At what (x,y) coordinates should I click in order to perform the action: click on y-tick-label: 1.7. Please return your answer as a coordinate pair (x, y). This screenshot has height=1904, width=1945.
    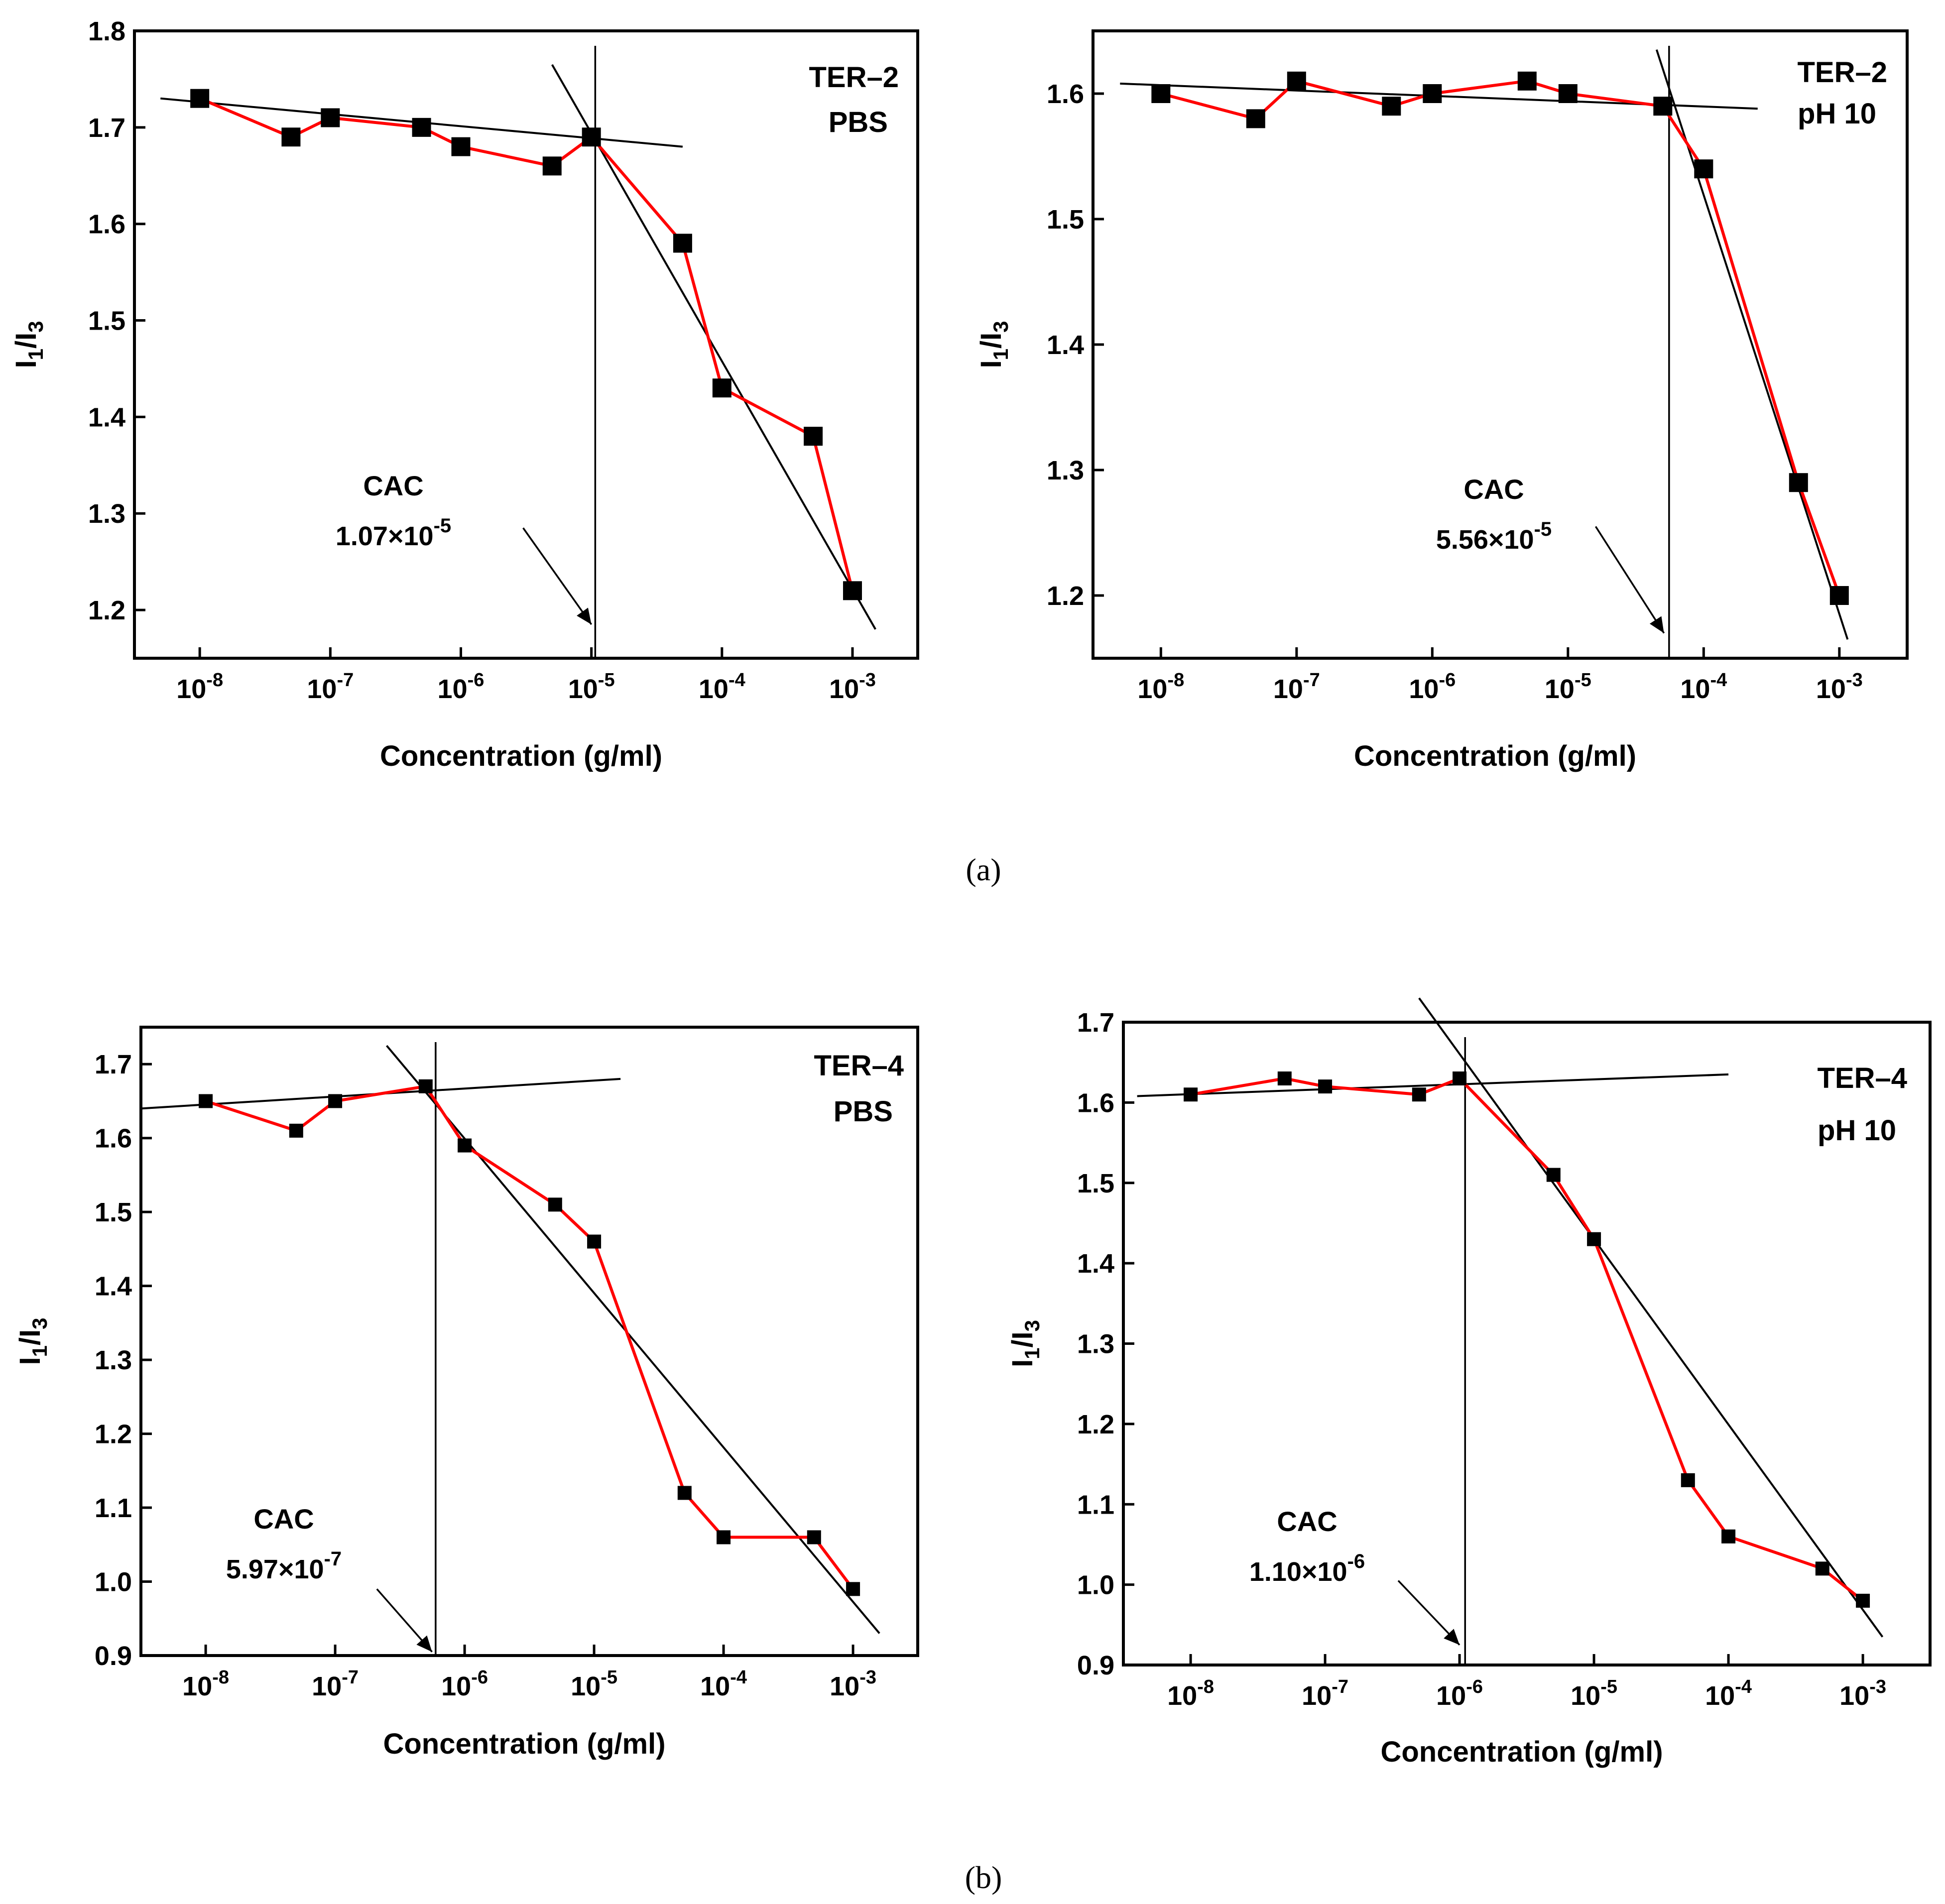
    Looking at the image, I should click on (1095, 1023).